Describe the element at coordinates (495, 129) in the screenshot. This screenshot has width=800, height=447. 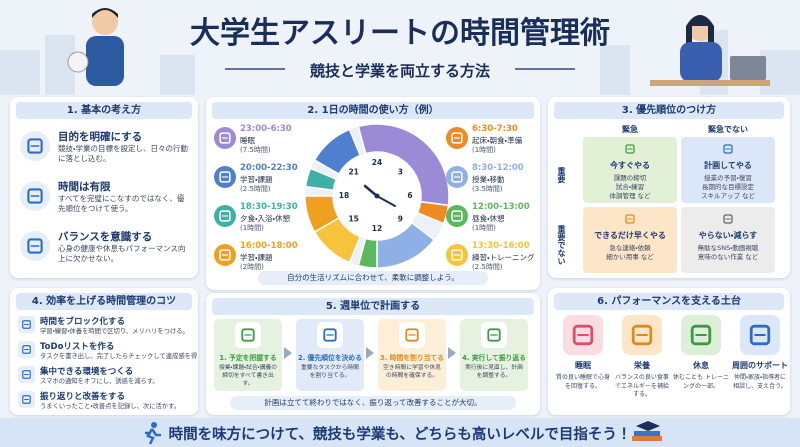
I see `schedule-time: 6:30-7:30` at that location.